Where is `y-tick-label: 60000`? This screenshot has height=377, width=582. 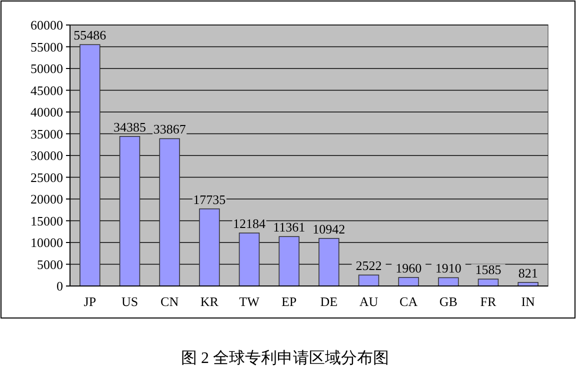
y-tick-label: 60000 is located at coordinates (46, 25).